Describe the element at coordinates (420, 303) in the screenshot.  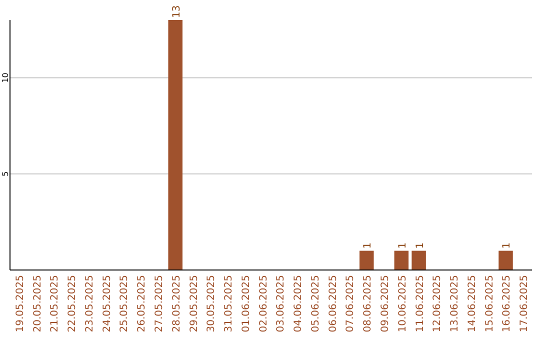
I see `x-tick-label: 11.06.2025` at that location.